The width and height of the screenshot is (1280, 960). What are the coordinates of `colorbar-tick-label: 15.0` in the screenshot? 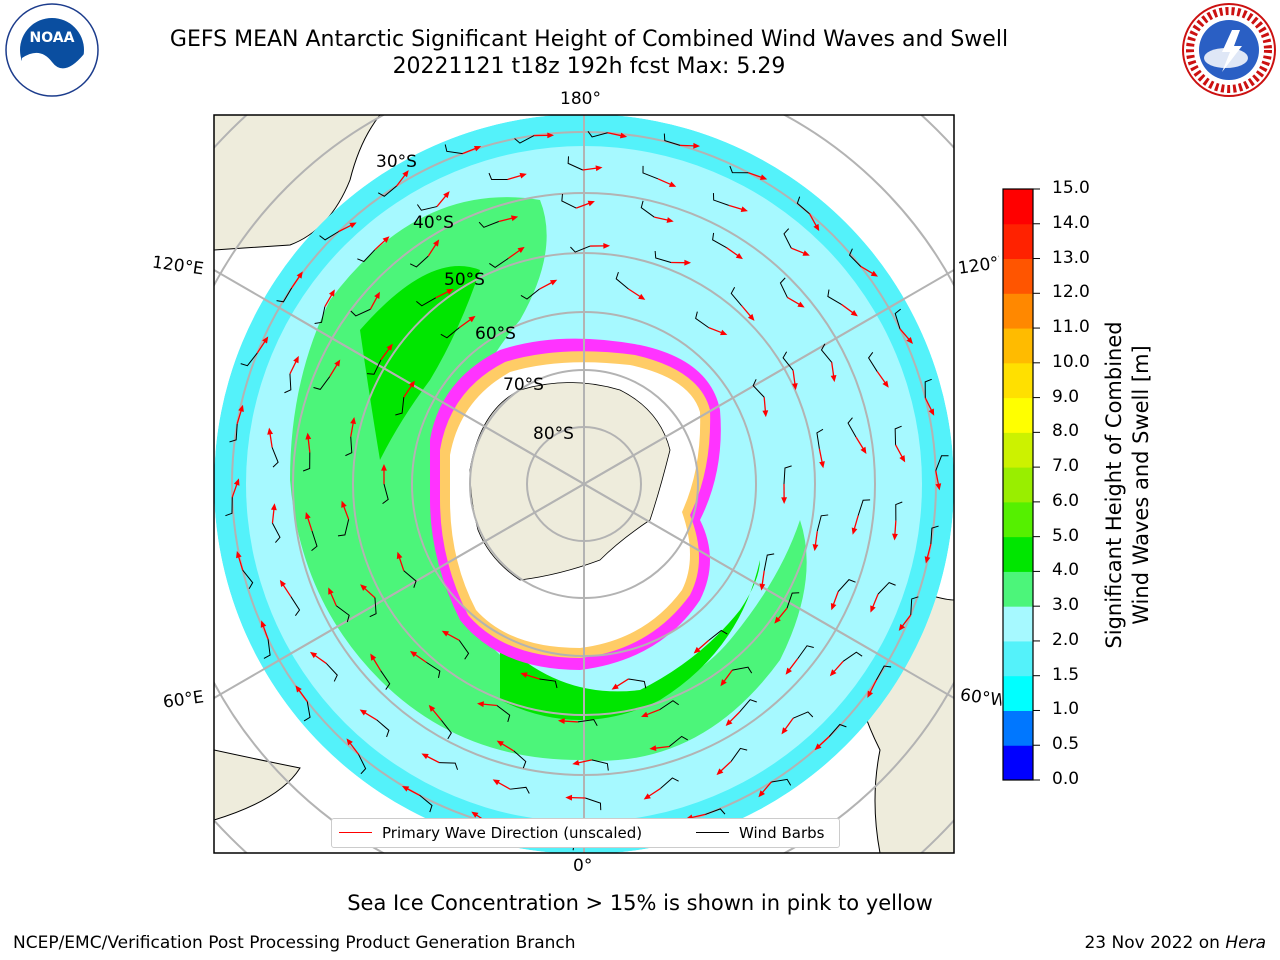 It's located at (1071, 188).